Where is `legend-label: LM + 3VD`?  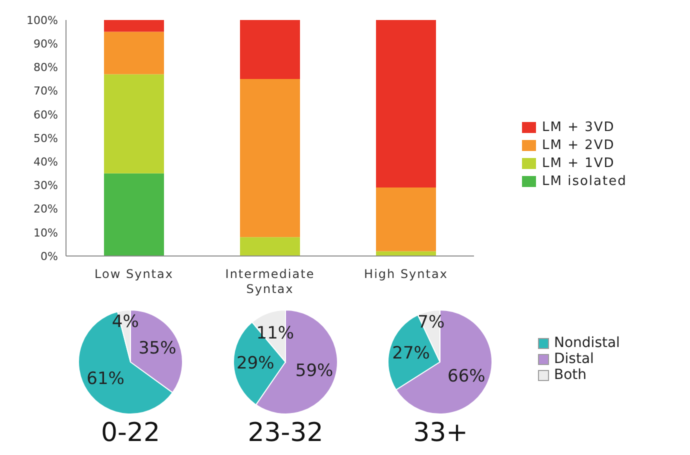
legend-label: LM + 3VD is located at coordinates (578, 127).